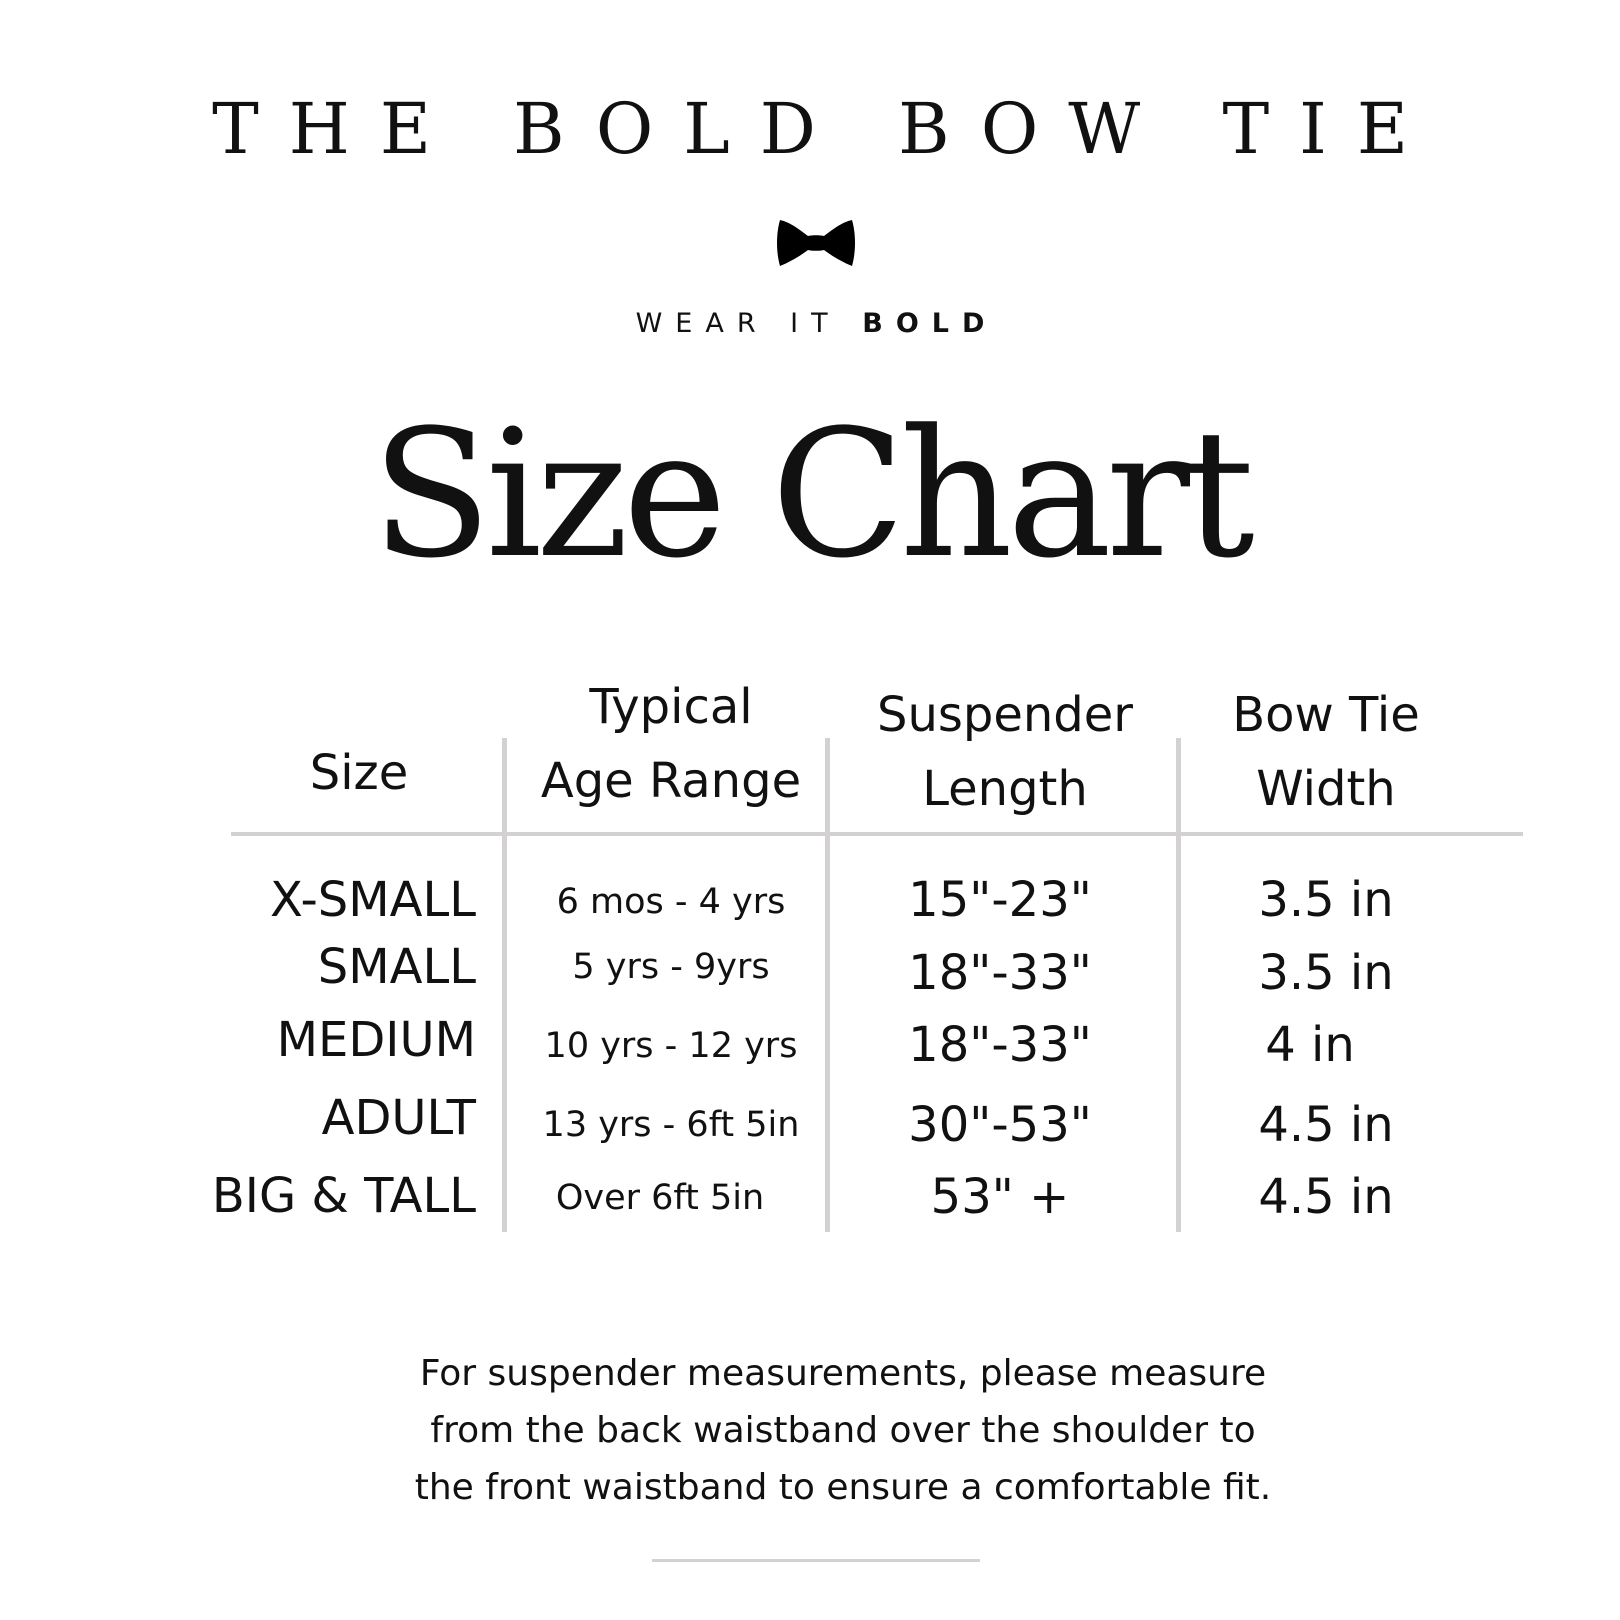  What do you see at coordinates (738, 323) in the screenshot?
I see `tagline-light: WEAR IT` at bounding box center [738, 323].